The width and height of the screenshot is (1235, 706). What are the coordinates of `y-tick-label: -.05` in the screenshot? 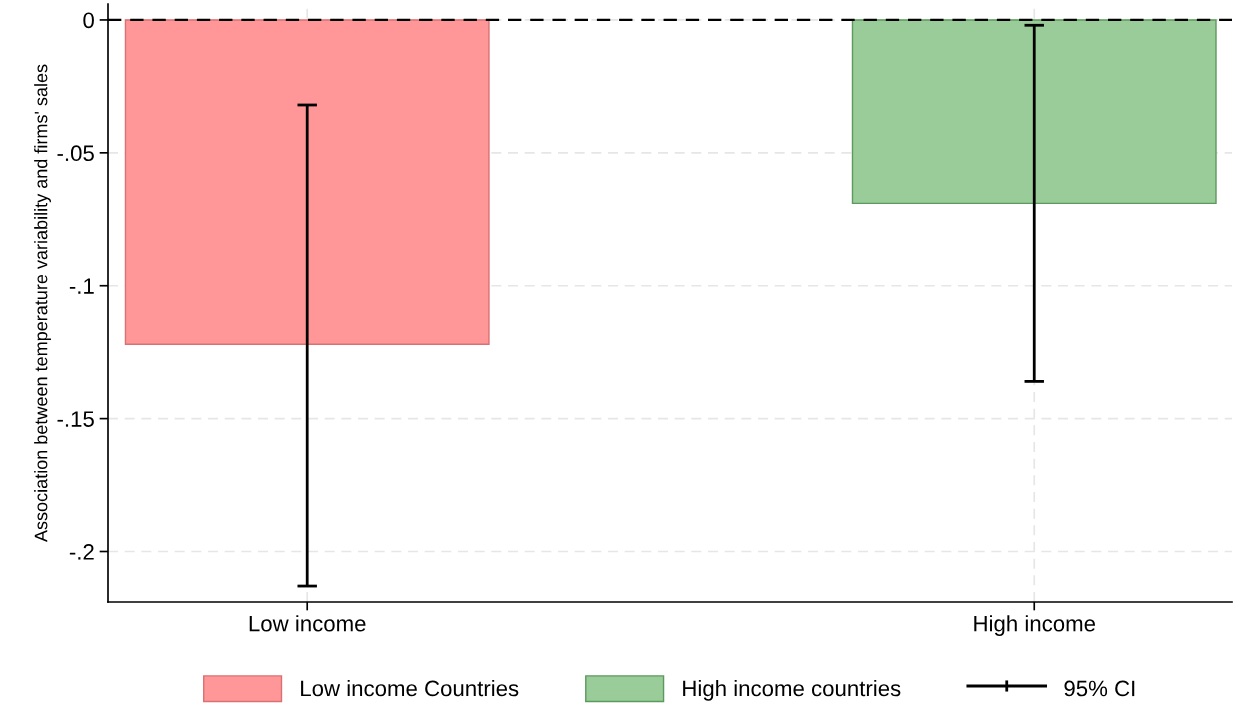 It's located at (75, 153).